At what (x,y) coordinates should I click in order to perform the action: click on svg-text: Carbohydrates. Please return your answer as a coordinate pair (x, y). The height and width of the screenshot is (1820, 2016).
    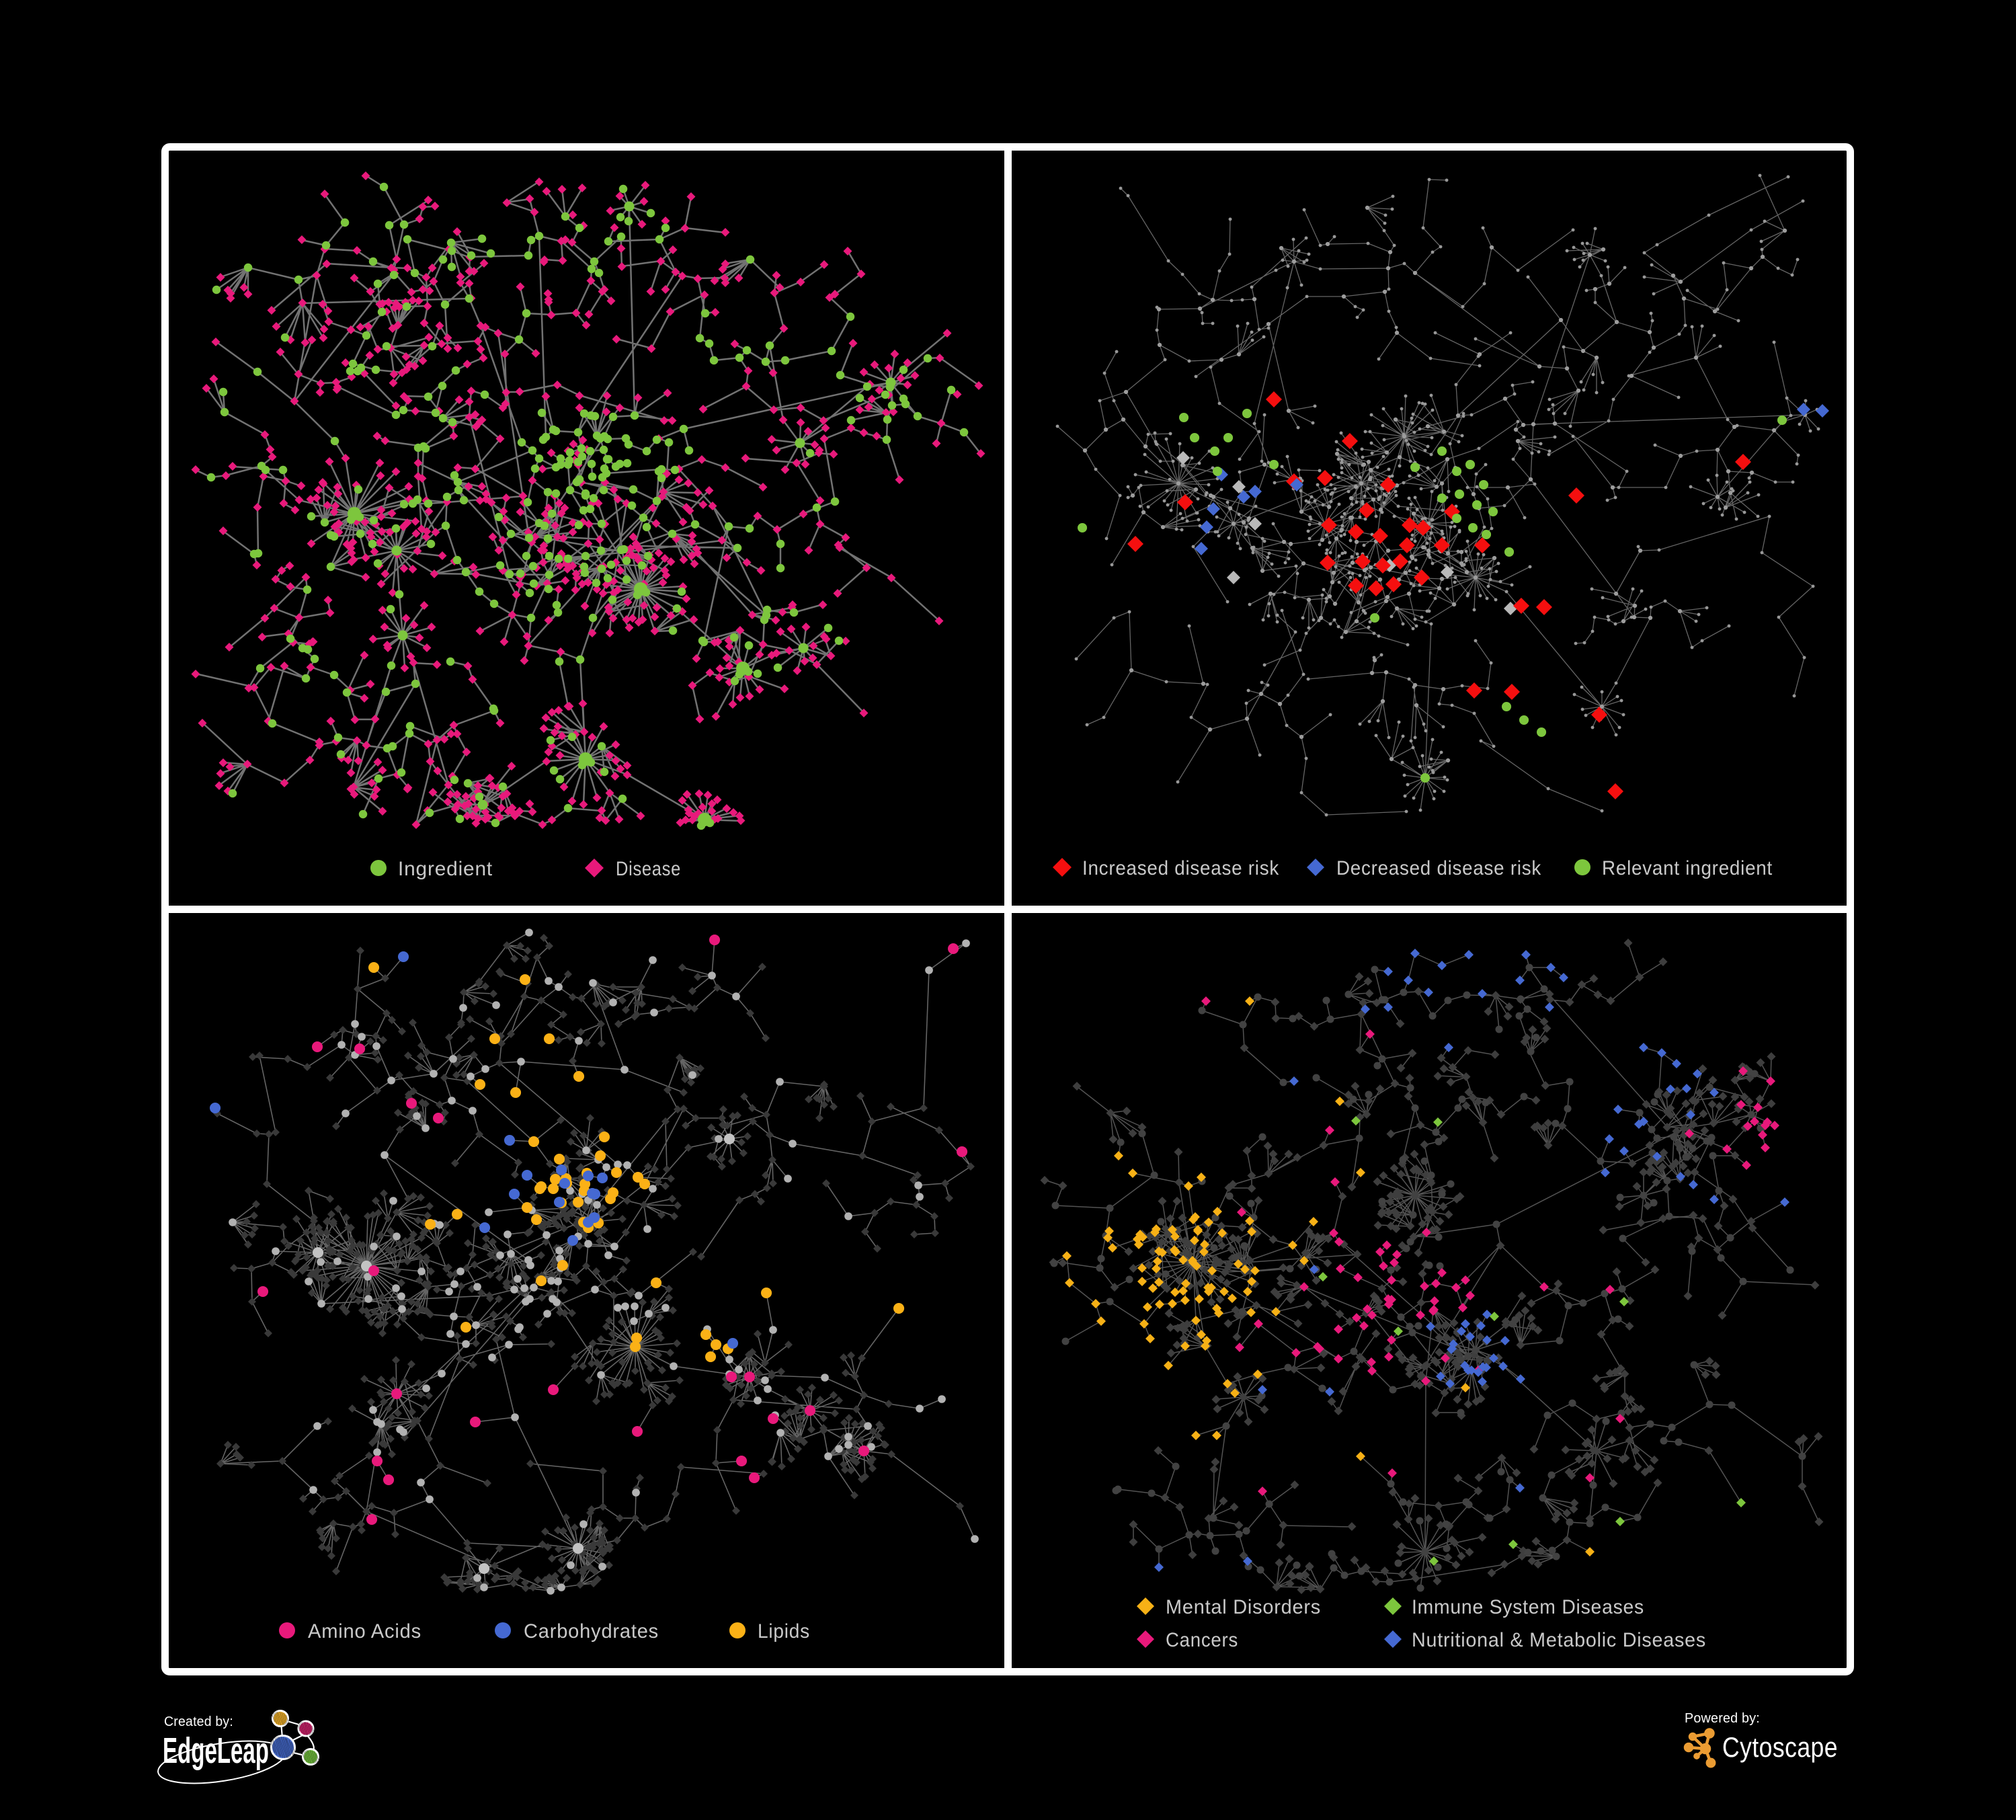
    Looking at the image, I should click on (591, 1631).